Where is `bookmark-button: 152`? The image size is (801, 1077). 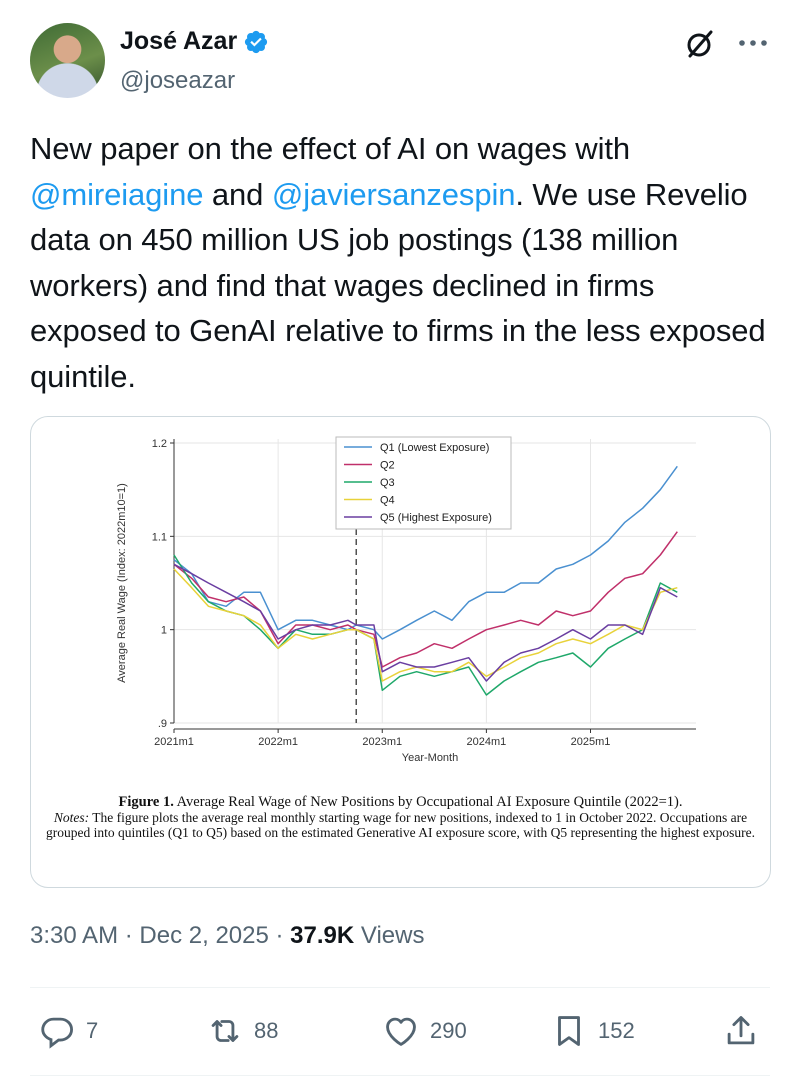
bookmark-button: 152 is located at coordinates (592, 1031).